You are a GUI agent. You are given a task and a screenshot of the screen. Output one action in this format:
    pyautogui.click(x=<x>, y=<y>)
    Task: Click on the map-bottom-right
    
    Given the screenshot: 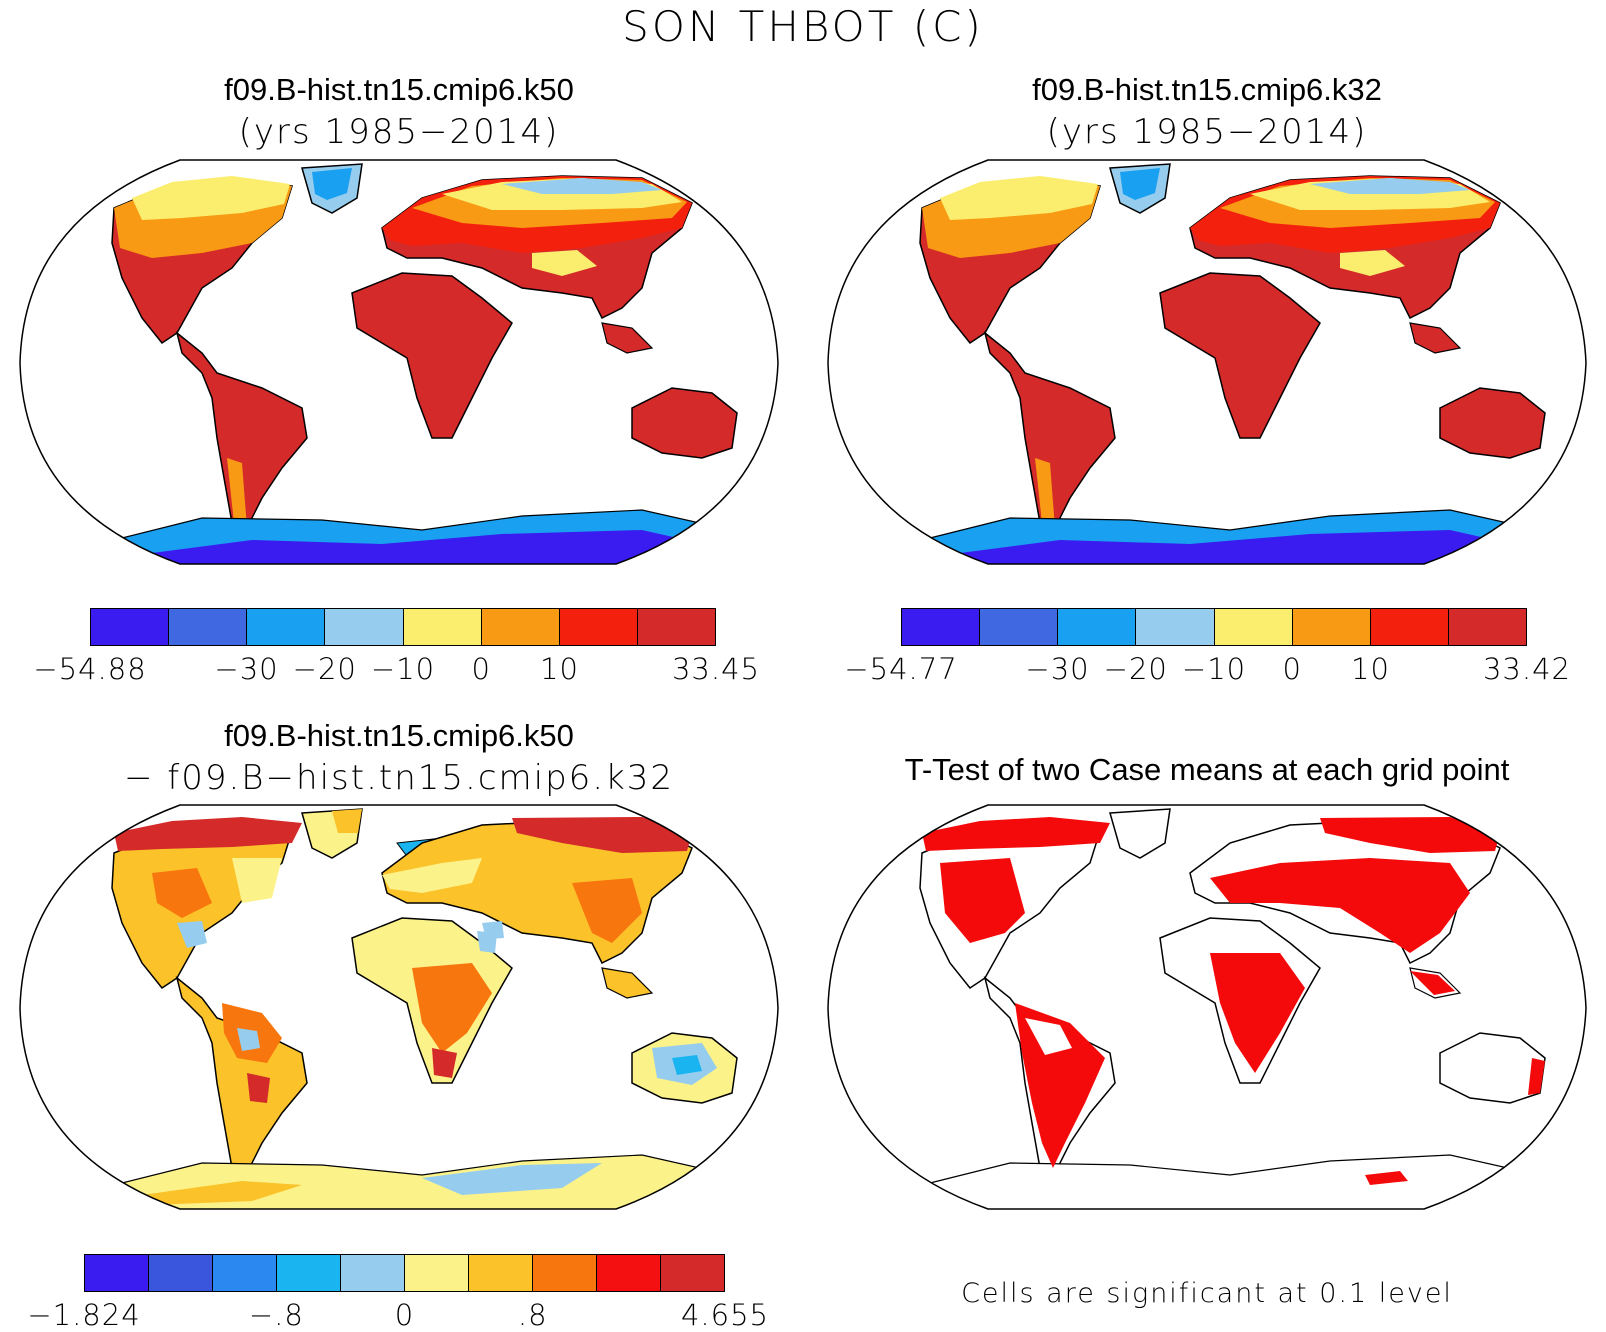 What is the action you would take?
    pyautogui.click(x=1207, y=1007)
    